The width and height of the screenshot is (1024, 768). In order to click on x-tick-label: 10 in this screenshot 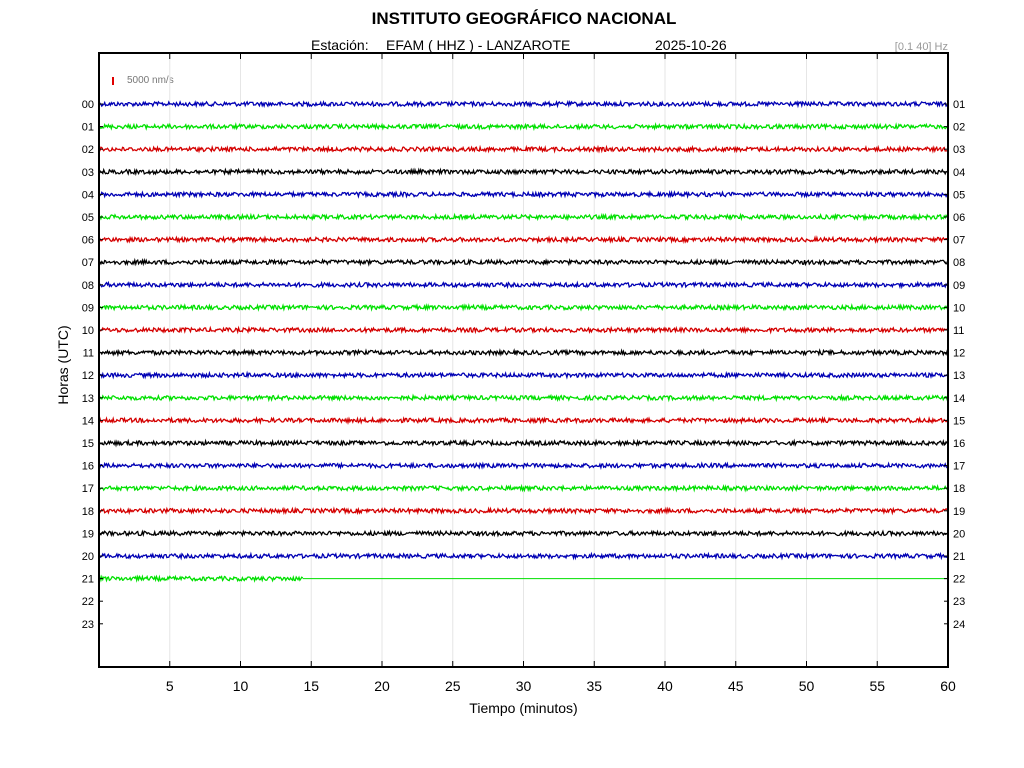, I will do `click(241, 686)`.